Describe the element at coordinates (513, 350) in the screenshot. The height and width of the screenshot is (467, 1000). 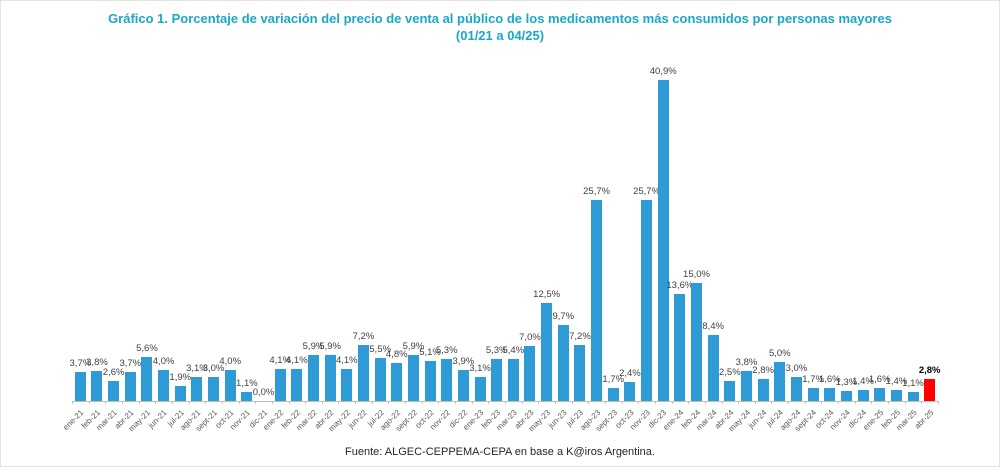
I see `bar-value-label: 5,4%` at that location.